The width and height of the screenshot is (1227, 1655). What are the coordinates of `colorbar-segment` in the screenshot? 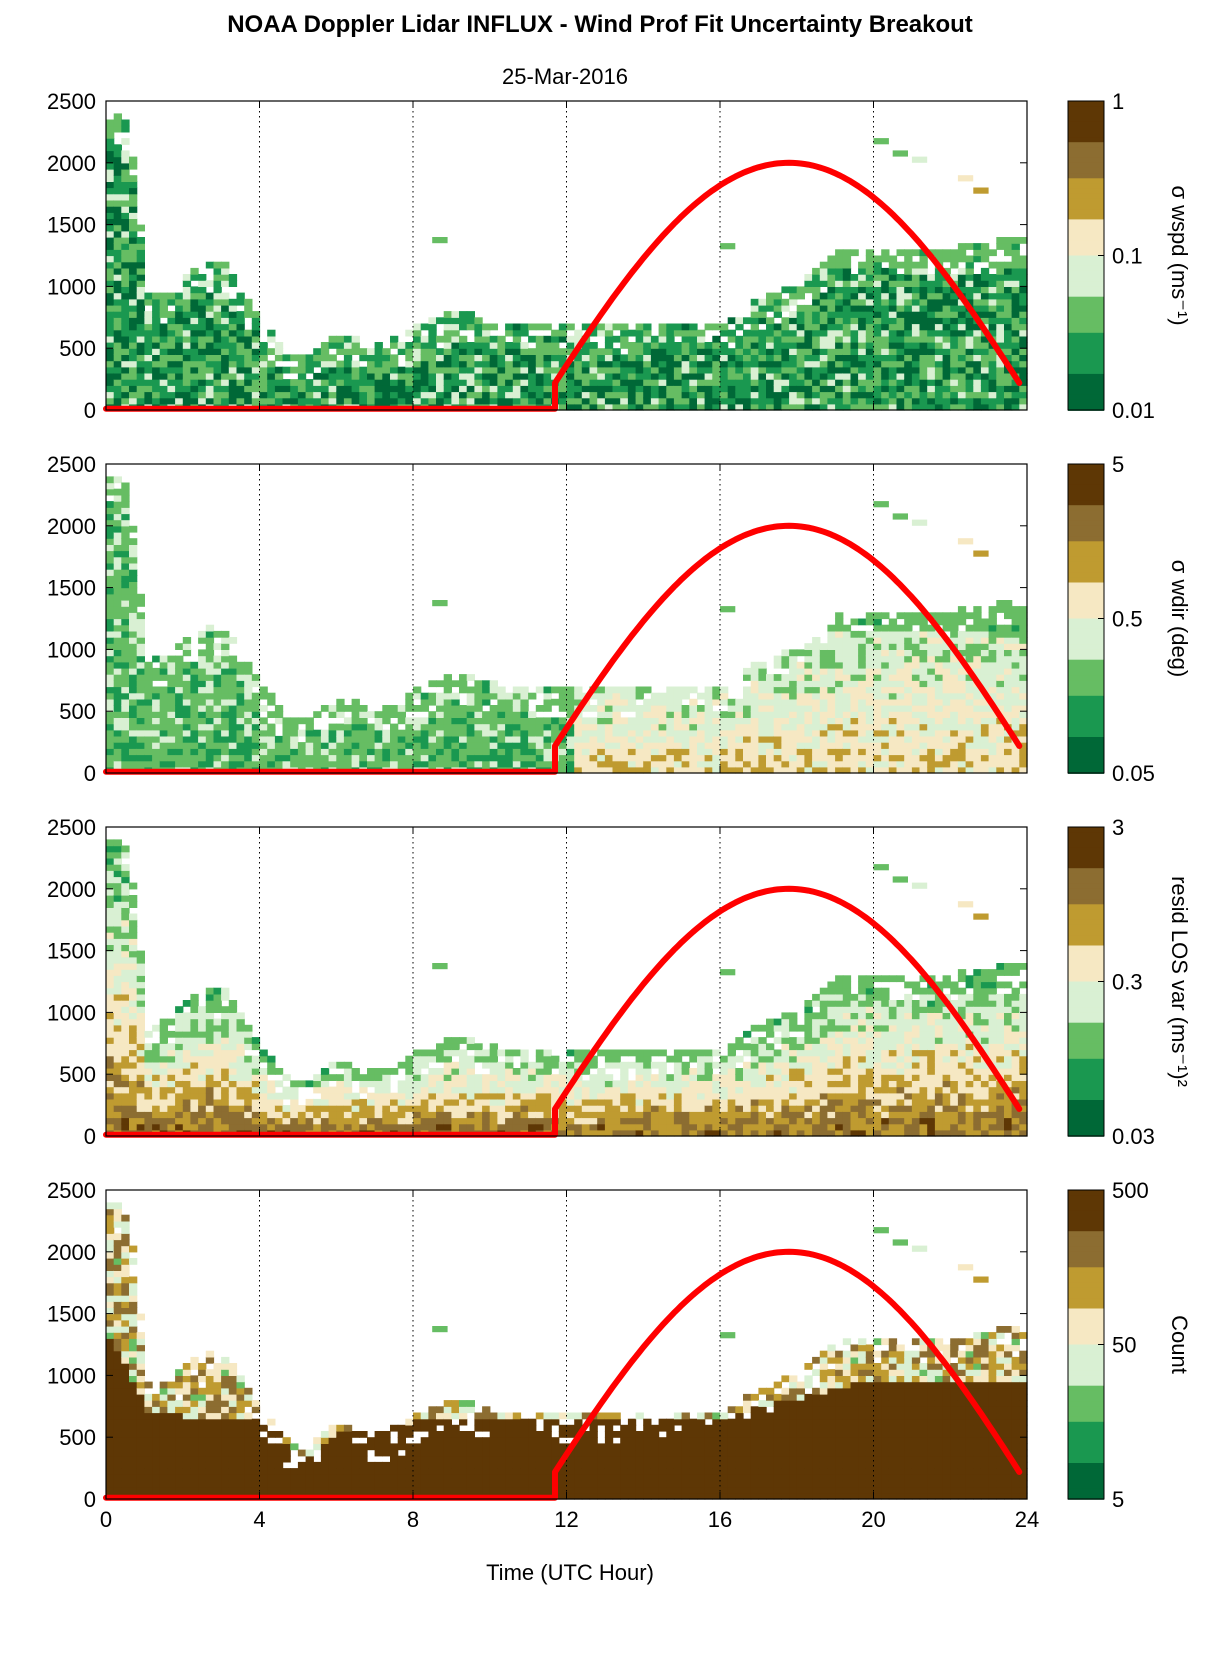 It's located at (1086, 539).